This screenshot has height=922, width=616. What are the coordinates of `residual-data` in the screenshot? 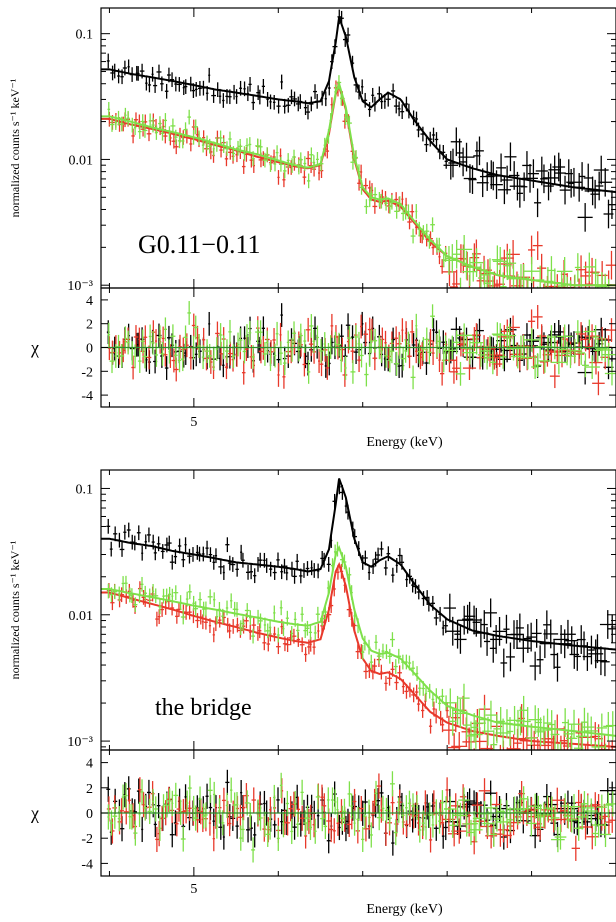 It's located at (361, 816).